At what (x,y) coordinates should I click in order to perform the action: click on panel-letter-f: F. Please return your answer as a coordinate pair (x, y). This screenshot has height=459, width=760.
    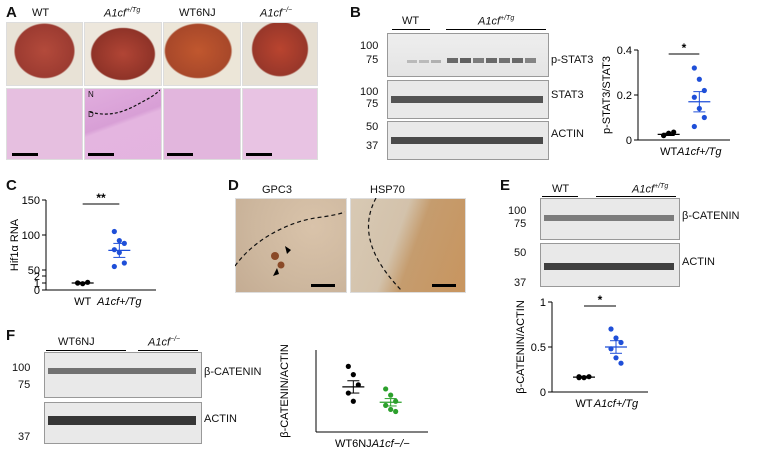
    Looking at the image, I should click on (11, 335).